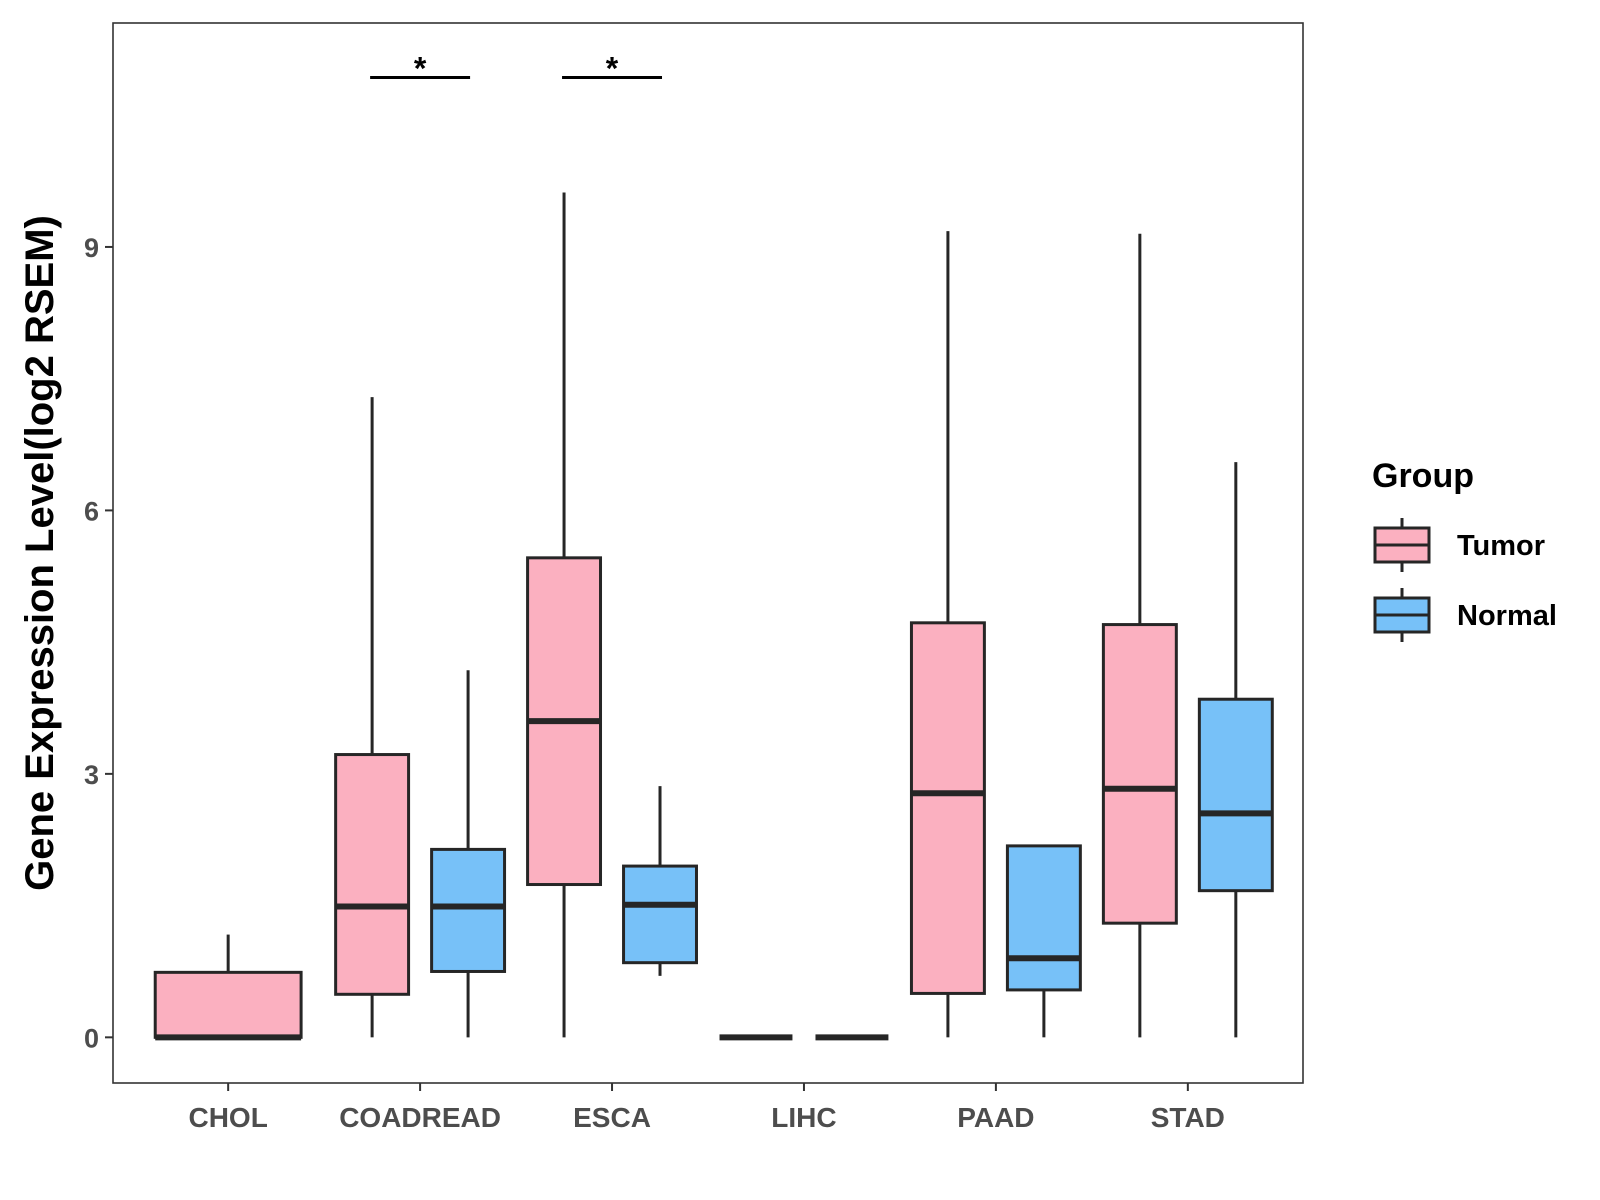 The width and height of the screenshot is (1600, 1200). Describe the element at coordinates (564, 615) in the screenshot. I see `box-tumor-esca` at that location.